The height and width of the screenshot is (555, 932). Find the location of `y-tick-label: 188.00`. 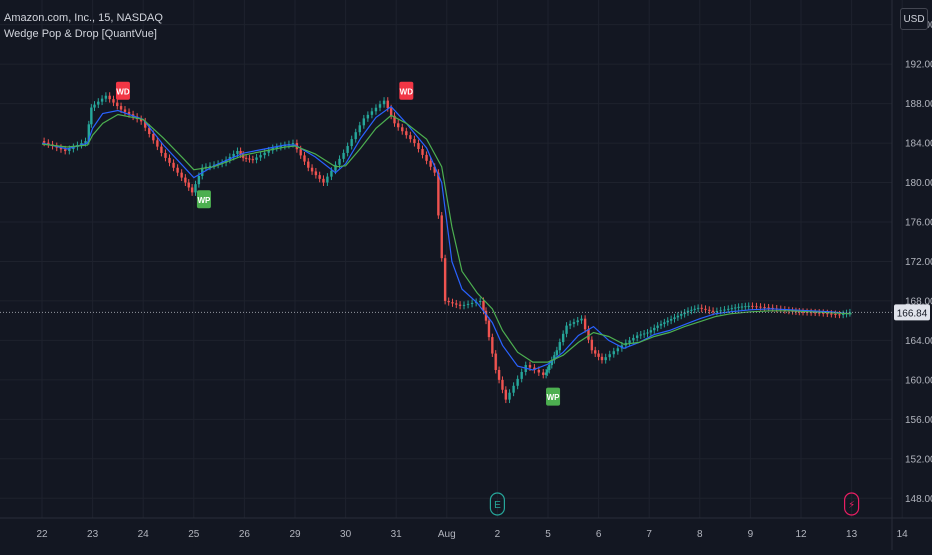

y-tick-label: 188.00 is located at coordinates (918, 104).